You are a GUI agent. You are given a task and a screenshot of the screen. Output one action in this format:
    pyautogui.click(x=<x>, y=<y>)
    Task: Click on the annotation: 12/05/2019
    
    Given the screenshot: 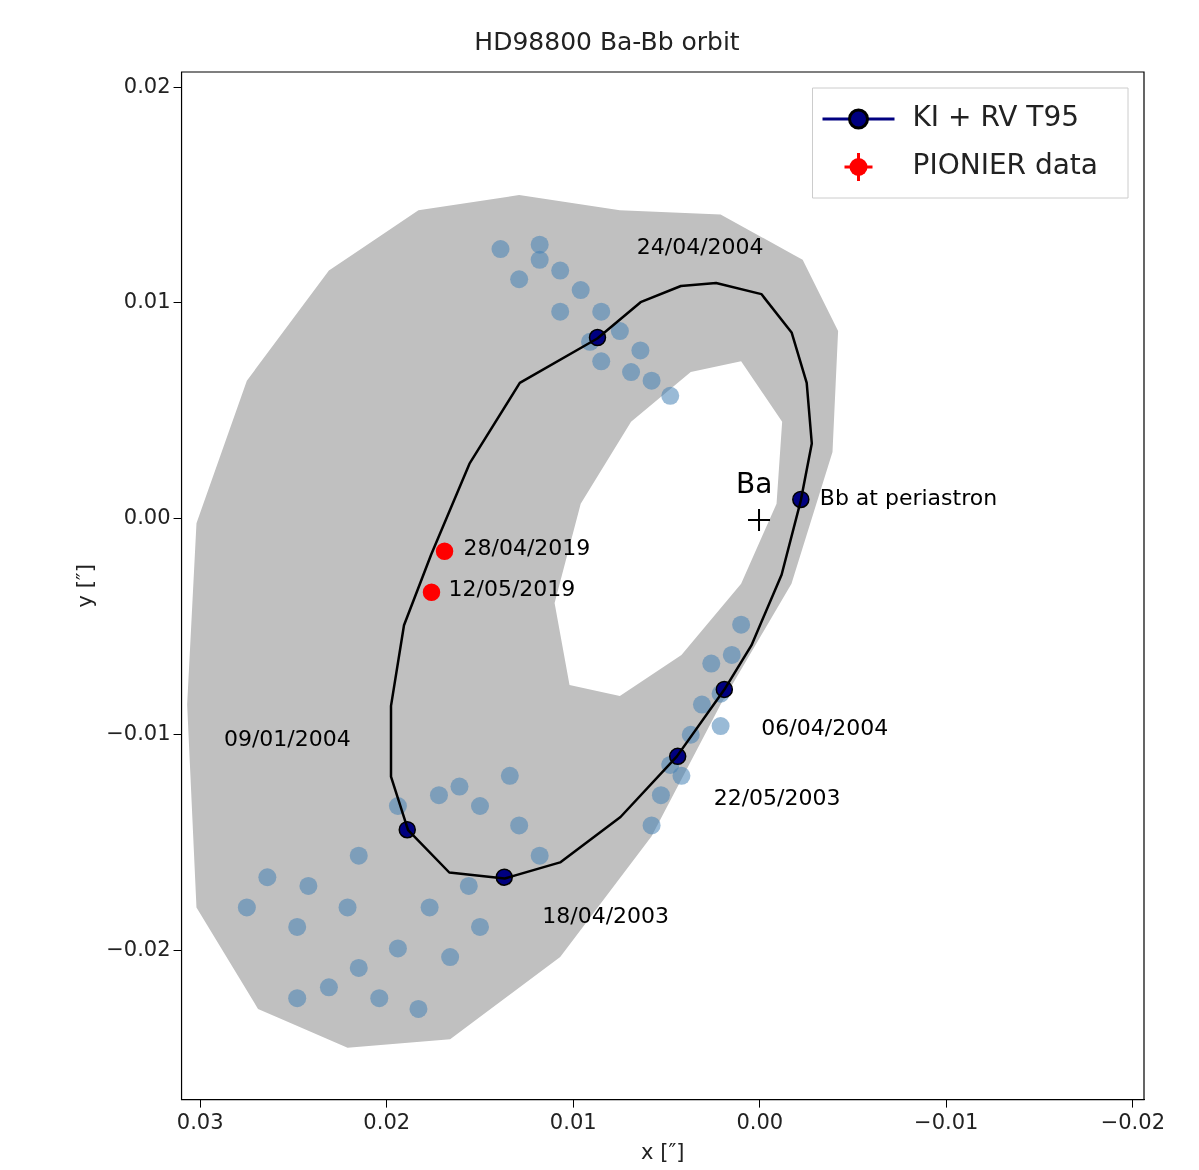 What is the action you would take?
    pyautogui.click(x=512, y=588)
    